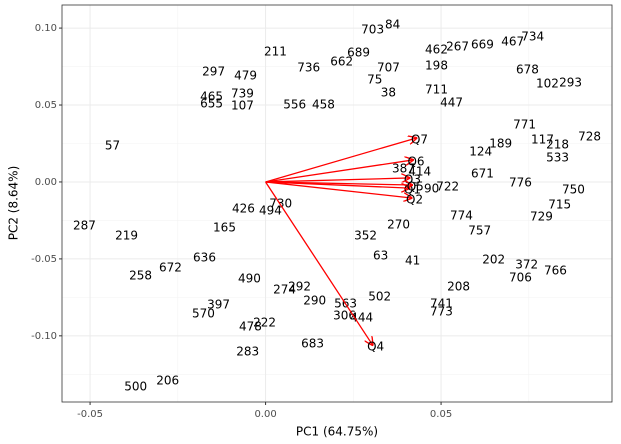 The width and height of the screenshot is (621, 444). What do you see at coordinates (559, 204) in the screenshot?
I see `point-label: 715` at bounding box center [559, 204].